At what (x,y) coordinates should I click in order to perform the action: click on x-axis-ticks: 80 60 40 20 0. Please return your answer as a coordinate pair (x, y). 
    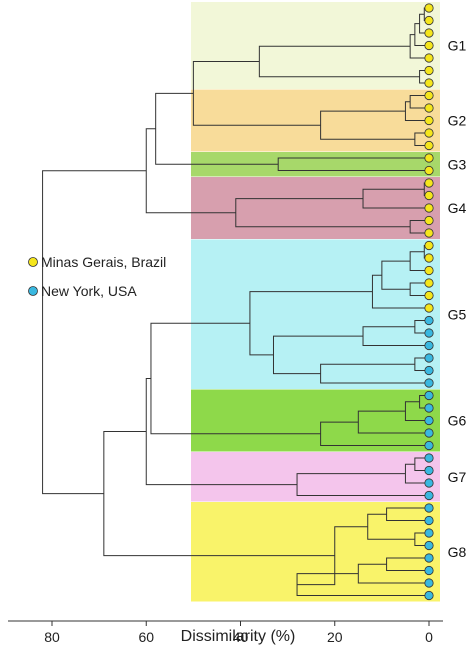
    Looking at the image, I should click on (238, 633).